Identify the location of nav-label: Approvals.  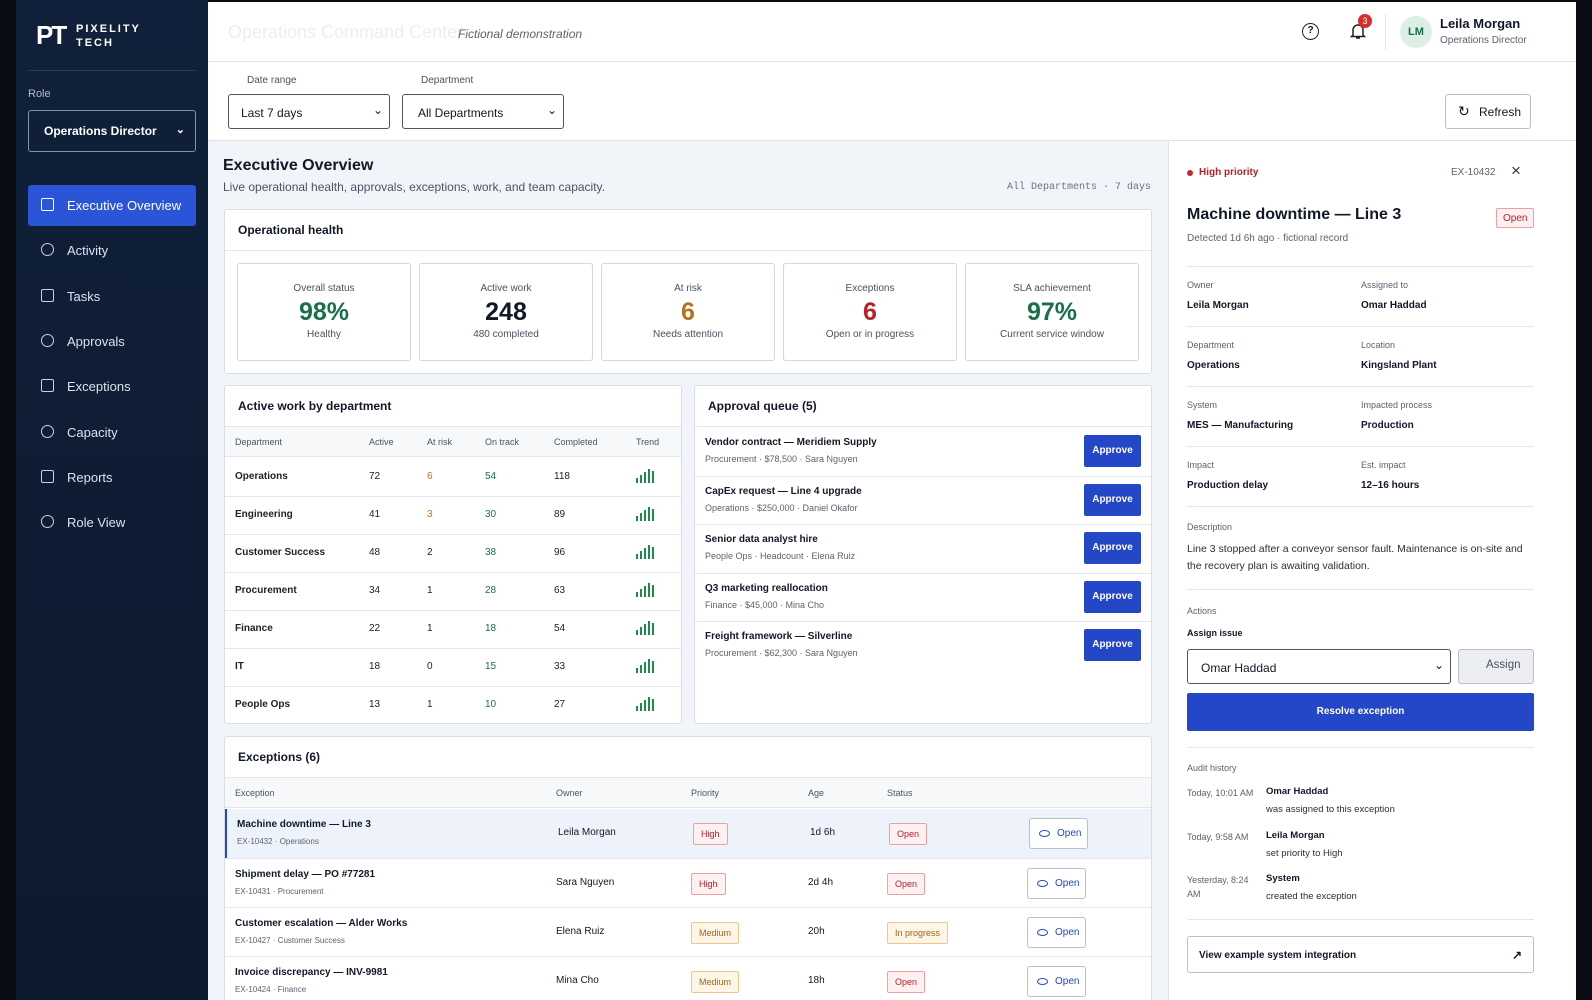
(96, 341).